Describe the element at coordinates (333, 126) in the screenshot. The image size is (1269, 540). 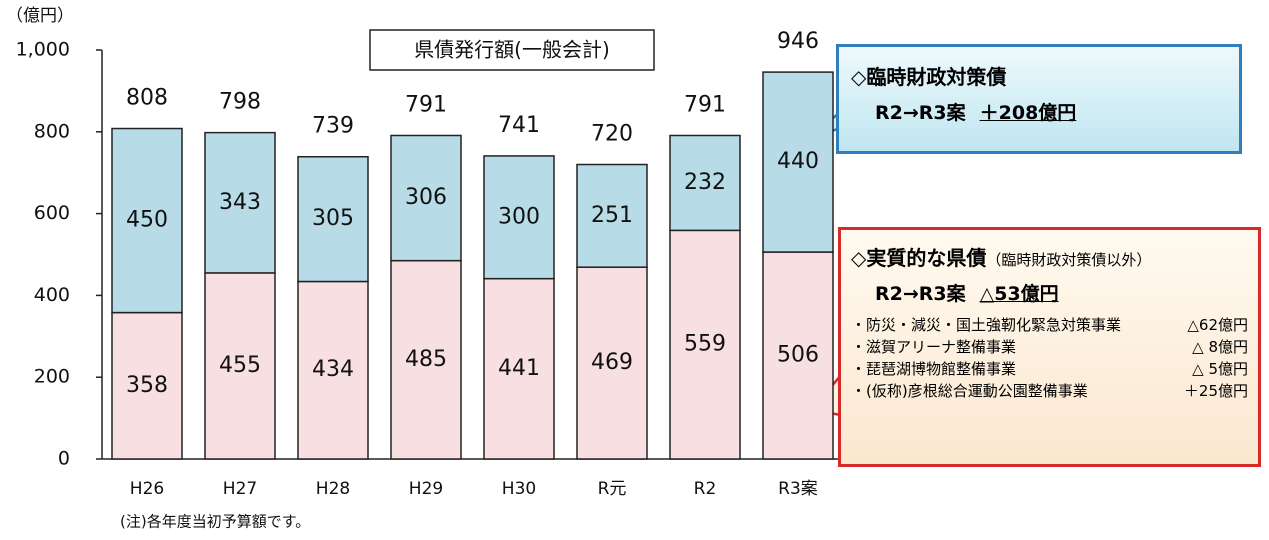
I see `total-label: 739` at that location.